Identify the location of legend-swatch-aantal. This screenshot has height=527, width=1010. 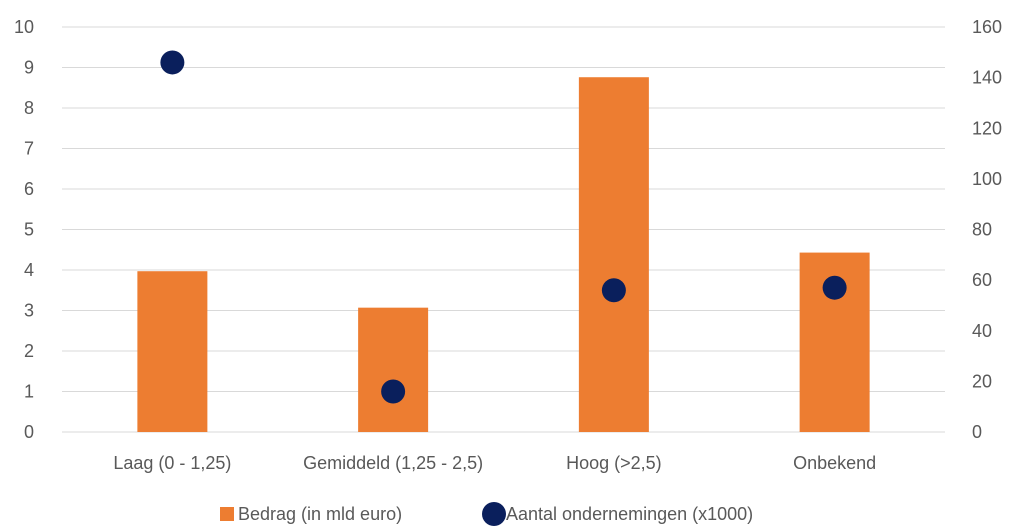
(494, 514).